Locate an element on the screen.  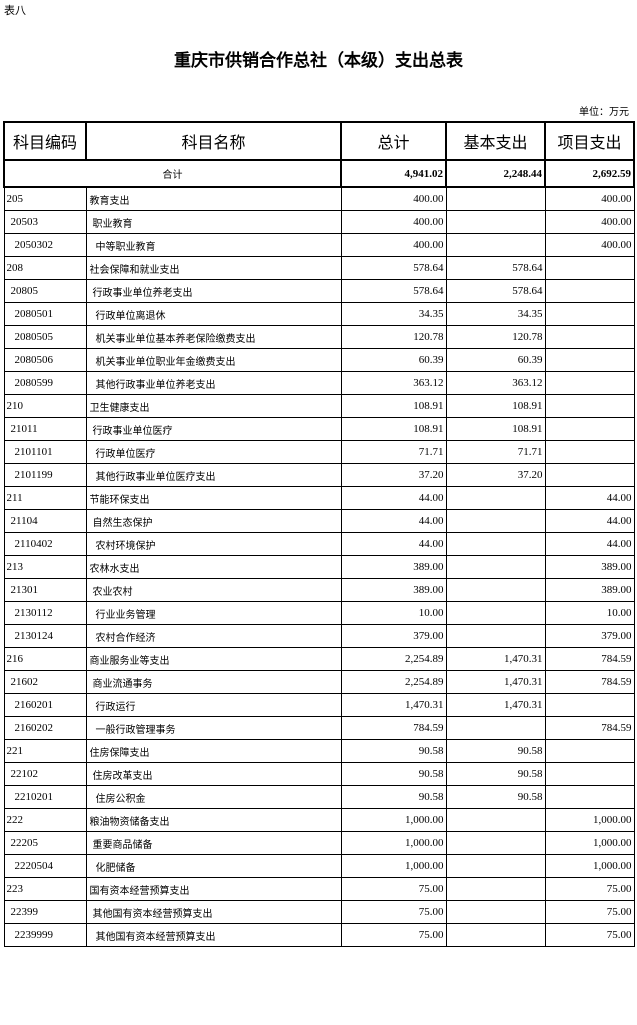
table-number: 表八 is located at coordinates (15, 10).